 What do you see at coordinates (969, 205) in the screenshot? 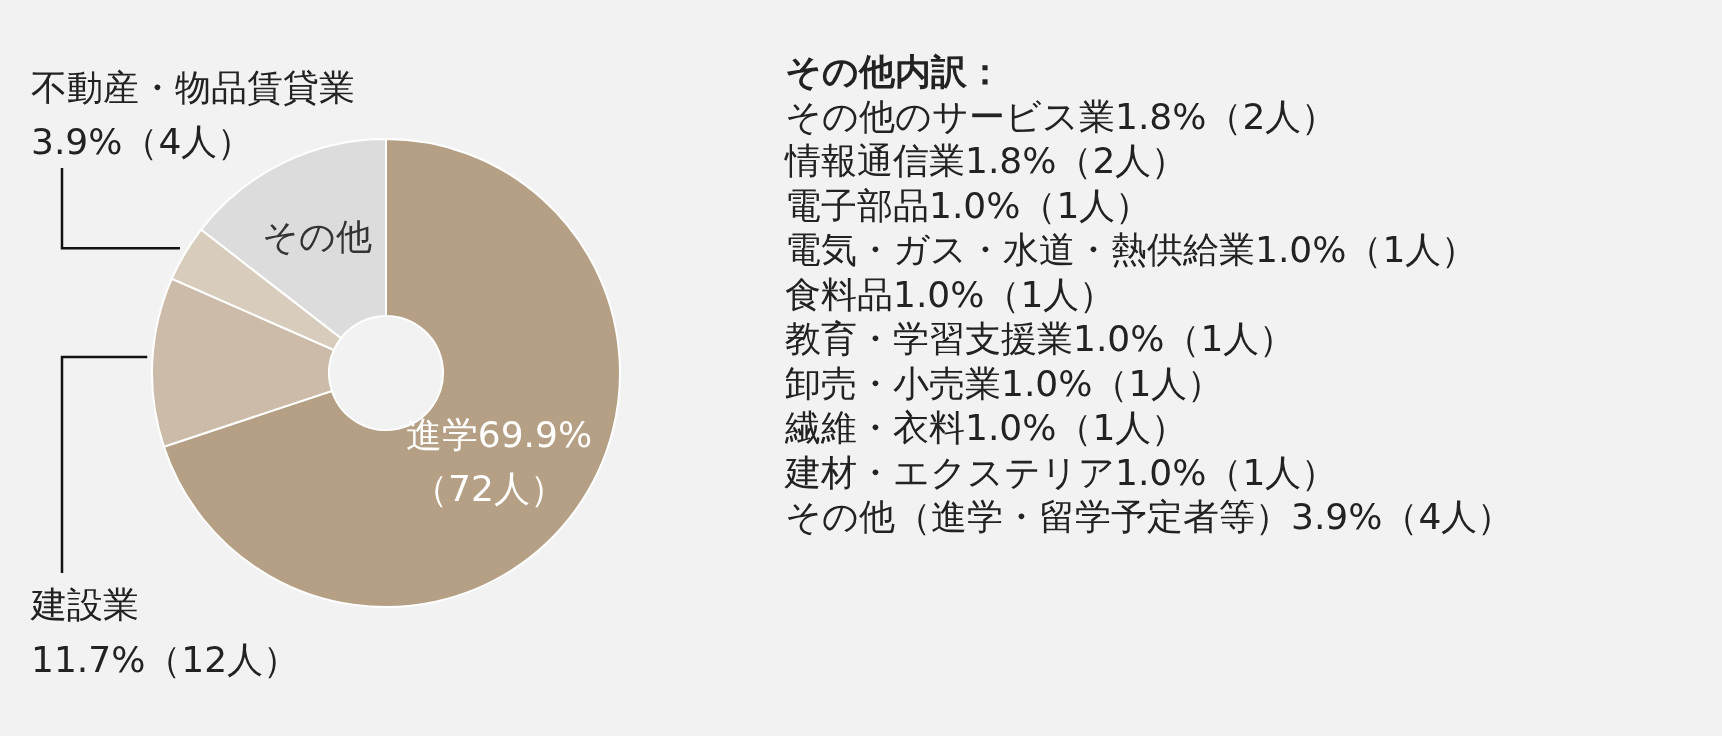
I see `text: 電子部品1.0%（1人）` at bounding box center [969, 205].